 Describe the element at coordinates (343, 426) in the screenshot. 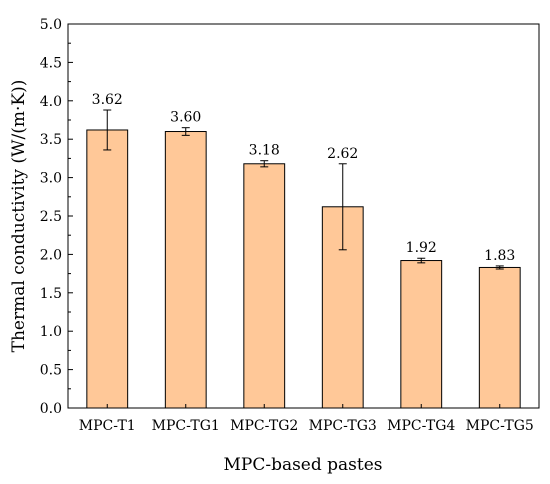

I see `category-label: MPC-TG3` at that location.